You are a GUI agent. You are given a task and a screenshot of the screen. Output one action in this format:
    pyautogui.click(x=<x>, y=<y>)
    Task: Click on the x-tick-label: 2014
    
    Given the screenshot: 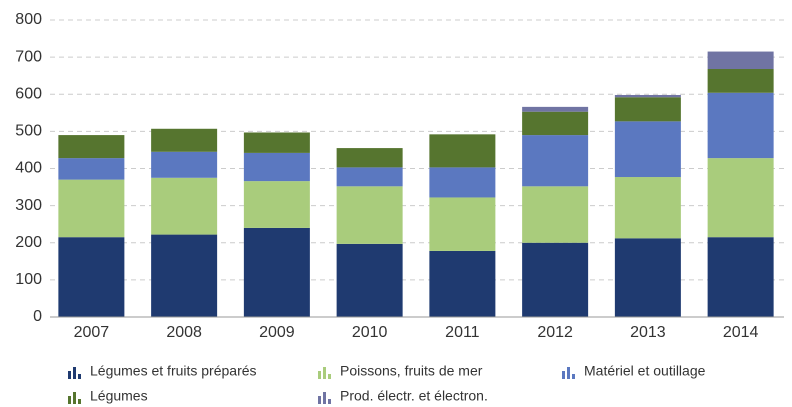 What is the action you would take?
    pyautogui.click(x=741, y=332)
    